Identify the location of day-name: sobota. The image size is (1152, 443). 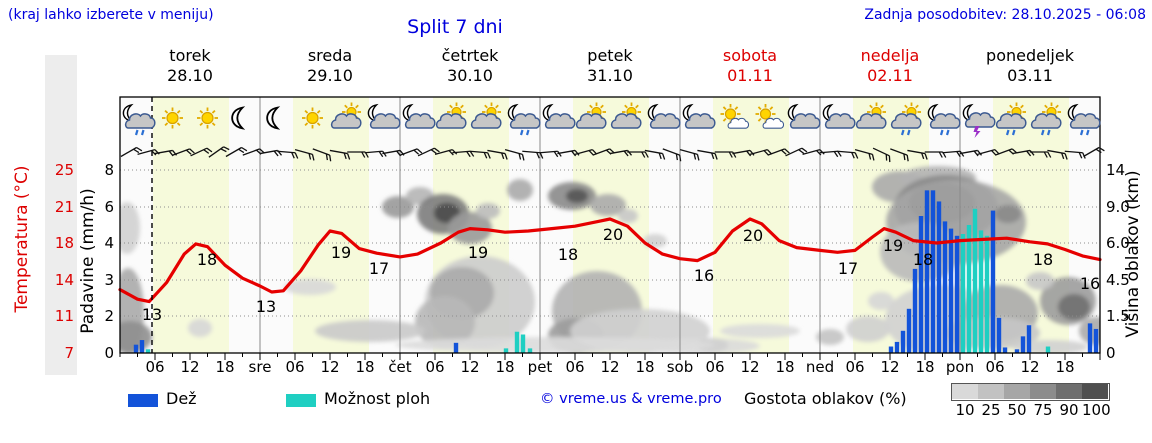
(750, 55).